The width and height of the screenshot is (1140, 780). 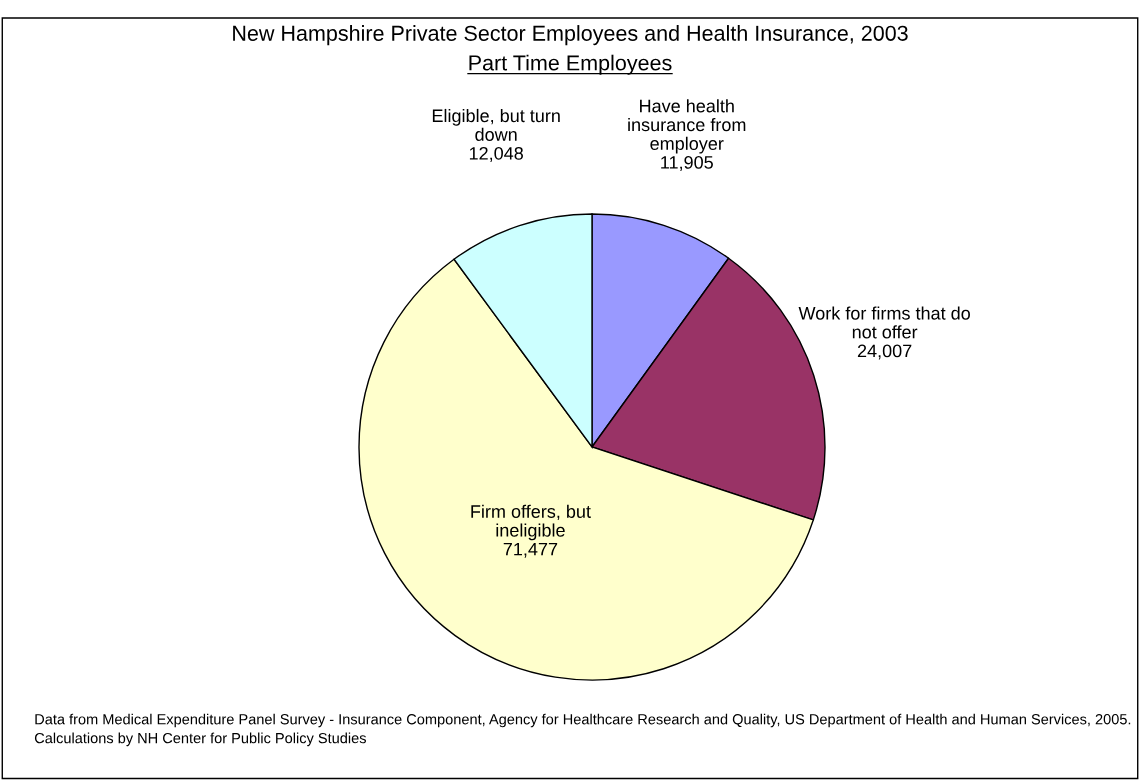 I want to click on slice-label: Eligible, but turn down, so click(x=496, y=124).